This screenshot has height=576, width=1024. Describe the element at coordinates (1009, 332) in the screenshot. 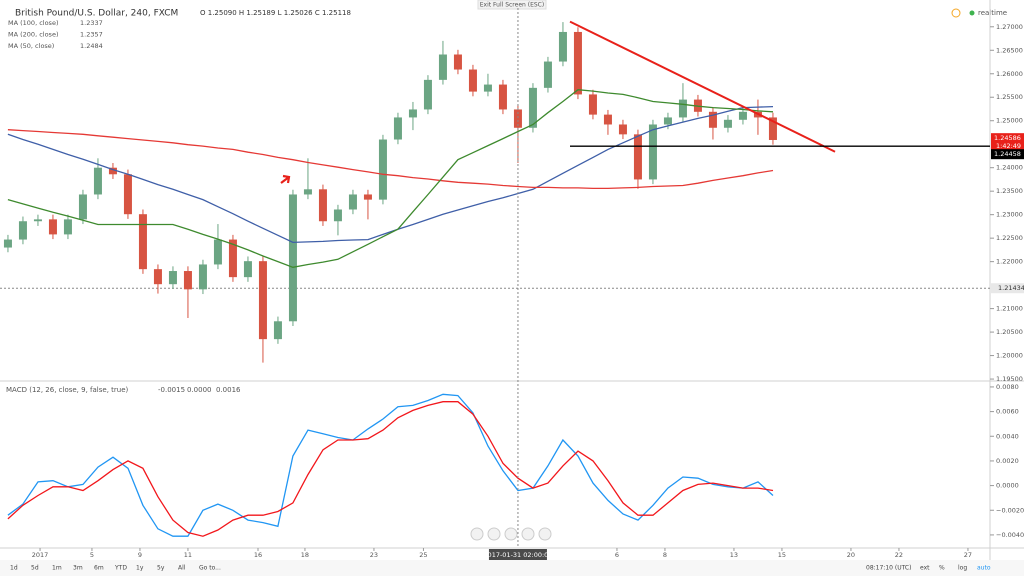

I see `y-tick-label: 1.20500` at that location.